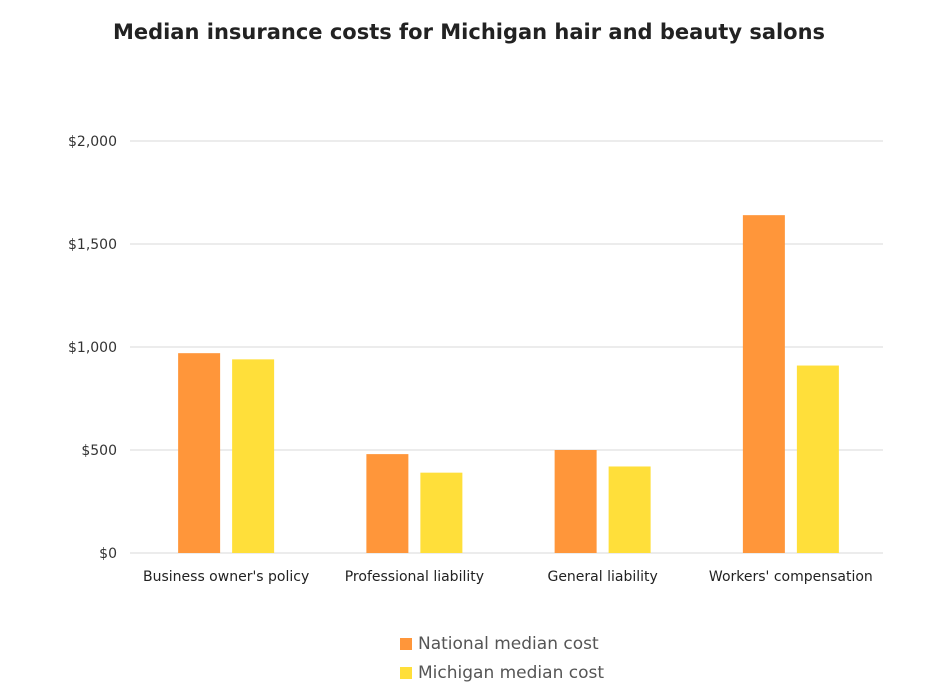  What do you see at coordinates (99, 451) in the screenshot?
I see `y-tick-label: $500` at bounding box center [99, 451].